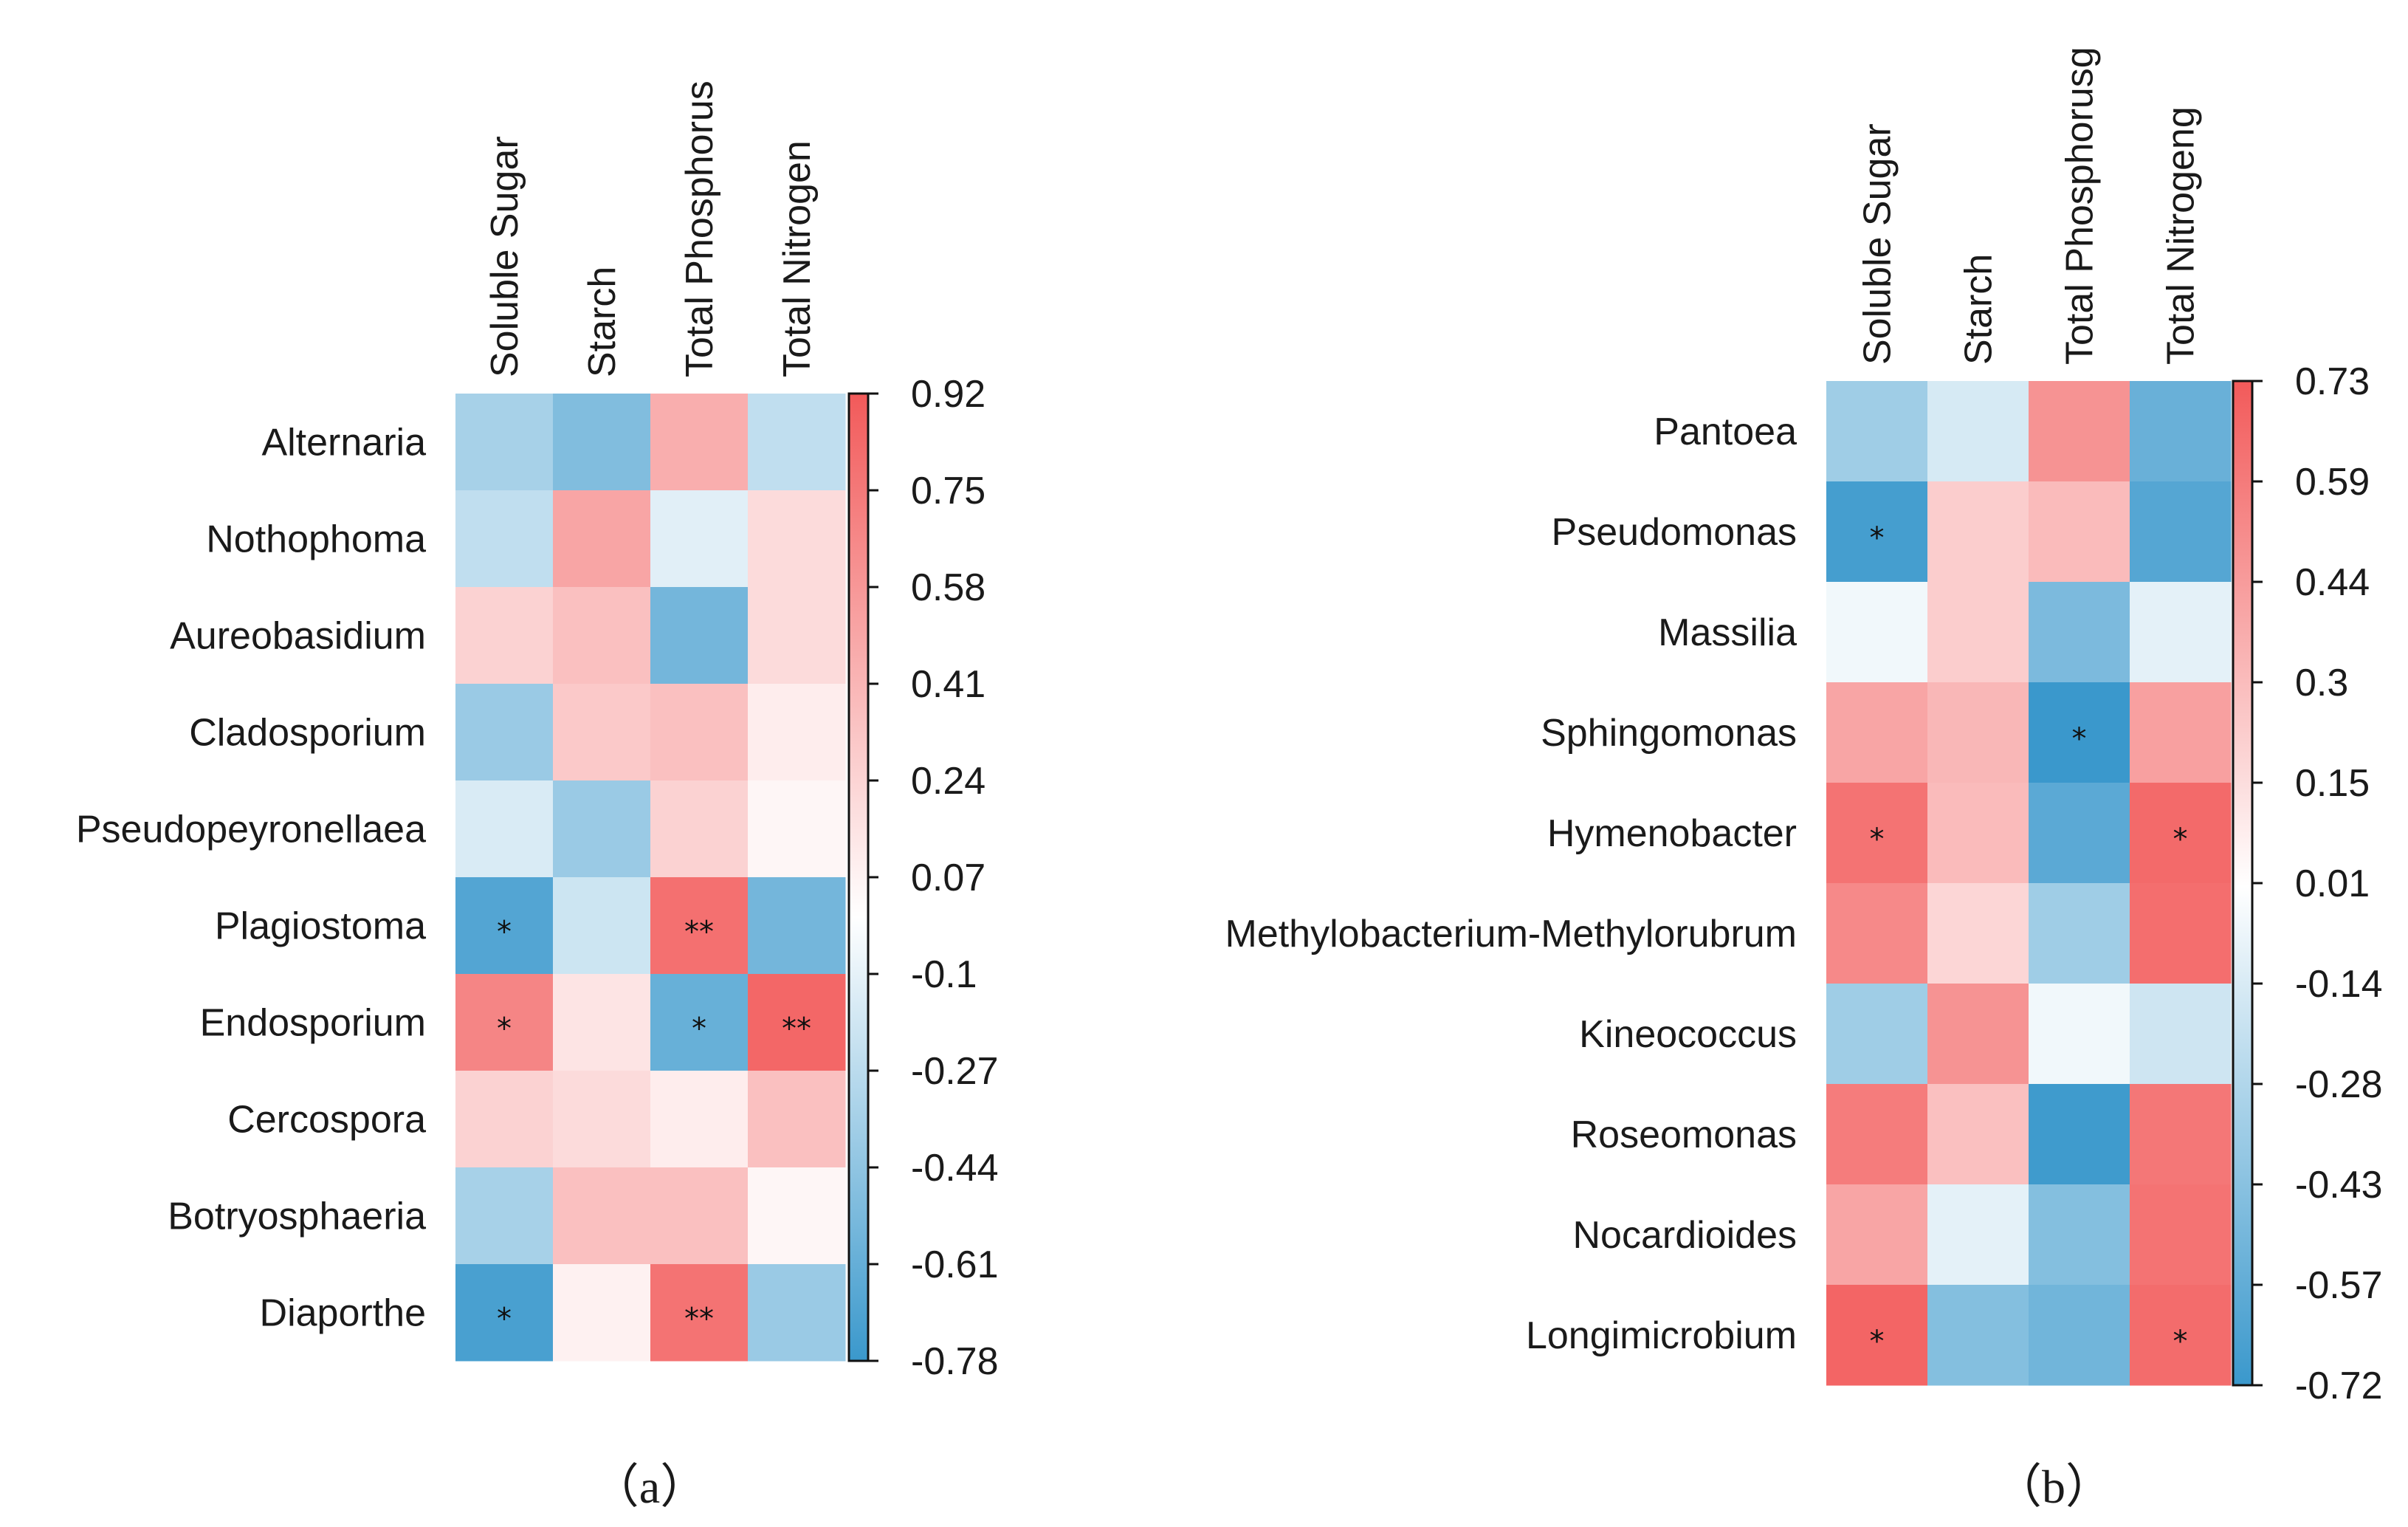  What do you see at coordinates (1728, 632) in the screenshot?
I see `row-label: Massilia` at bounding box center [1728, 632].